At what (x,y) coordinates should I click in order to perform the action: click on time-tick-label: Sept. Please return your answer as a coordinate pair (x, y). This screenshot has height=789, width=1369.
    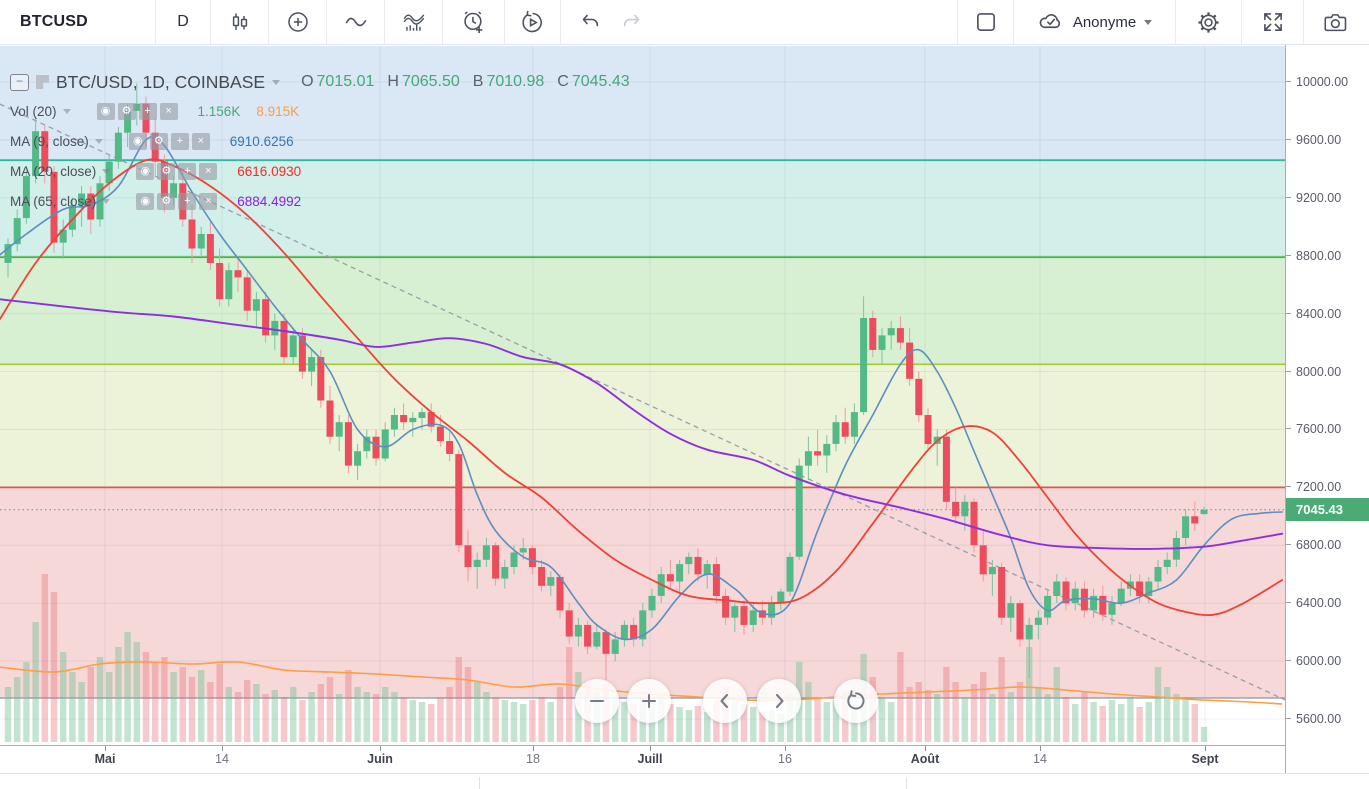
    Looking at the image, I should click on (1205, 759).